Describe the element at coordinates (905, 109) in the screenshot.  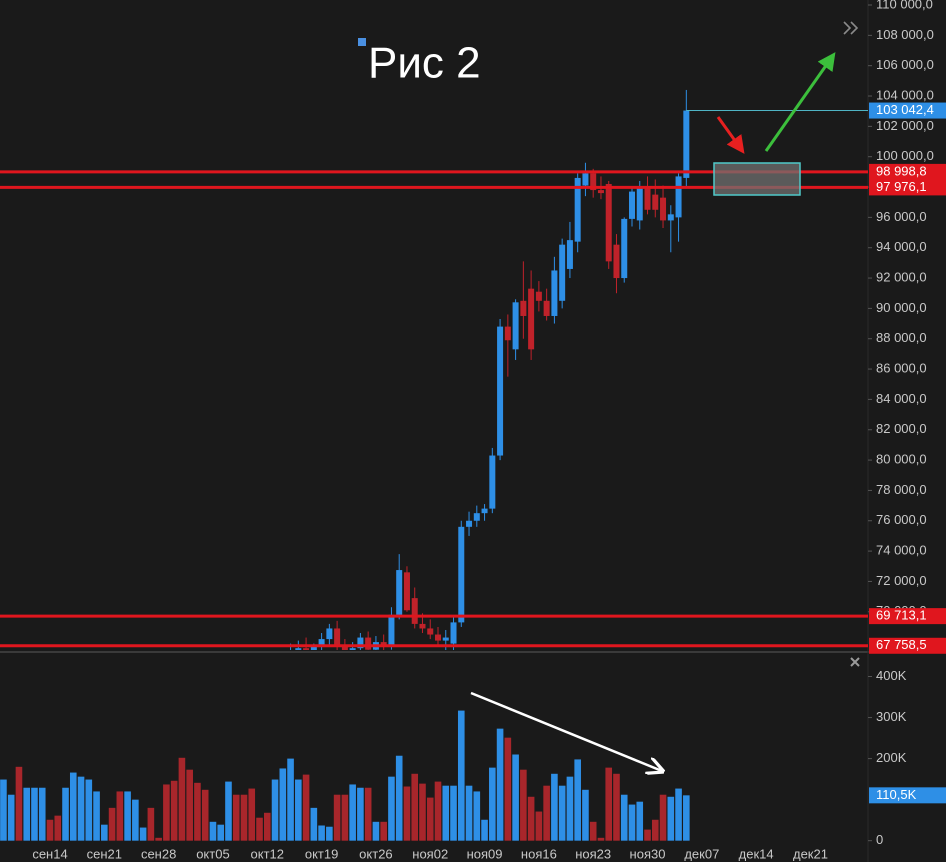
I see `last-price-label: 103 042,4` at that location.